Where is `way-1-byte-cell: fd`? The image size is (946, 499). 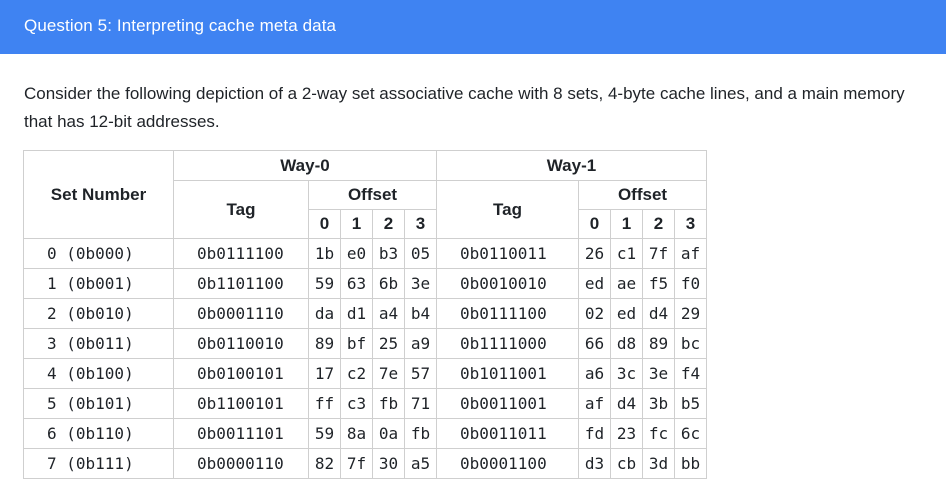 way-1-byte-cell: fd is located at coordinates (594, 433).